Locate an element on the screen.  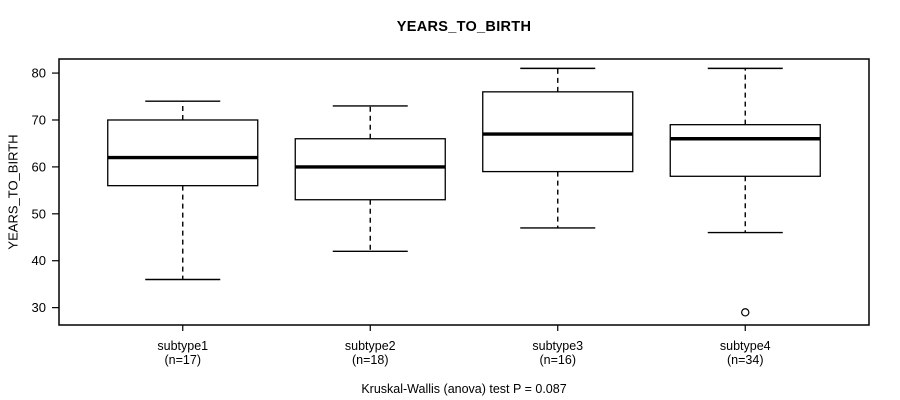
y-axis-tick-label: 60 is located at coordinates (39, 166).